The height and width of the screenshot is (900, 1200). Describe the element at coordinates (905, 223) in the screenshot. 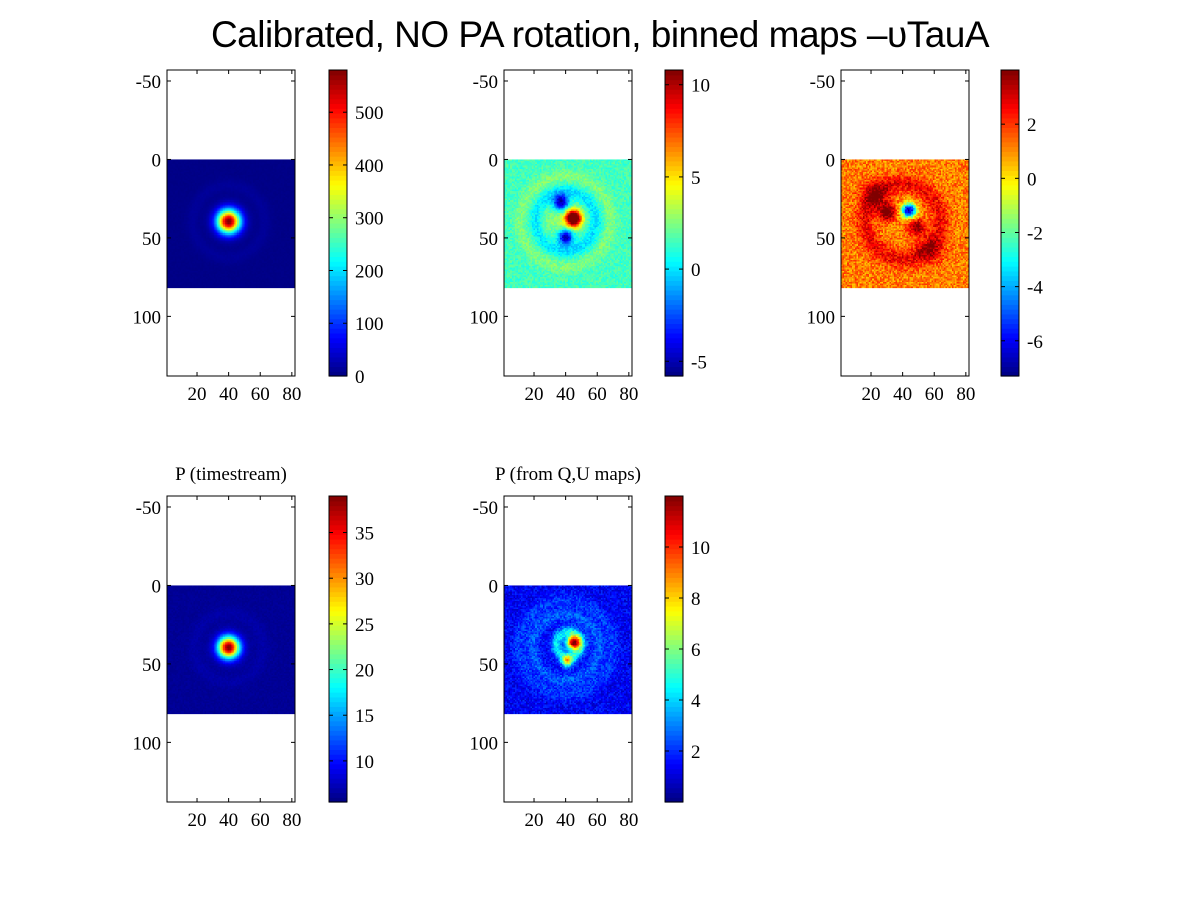

I see `axes-frame` at that location.